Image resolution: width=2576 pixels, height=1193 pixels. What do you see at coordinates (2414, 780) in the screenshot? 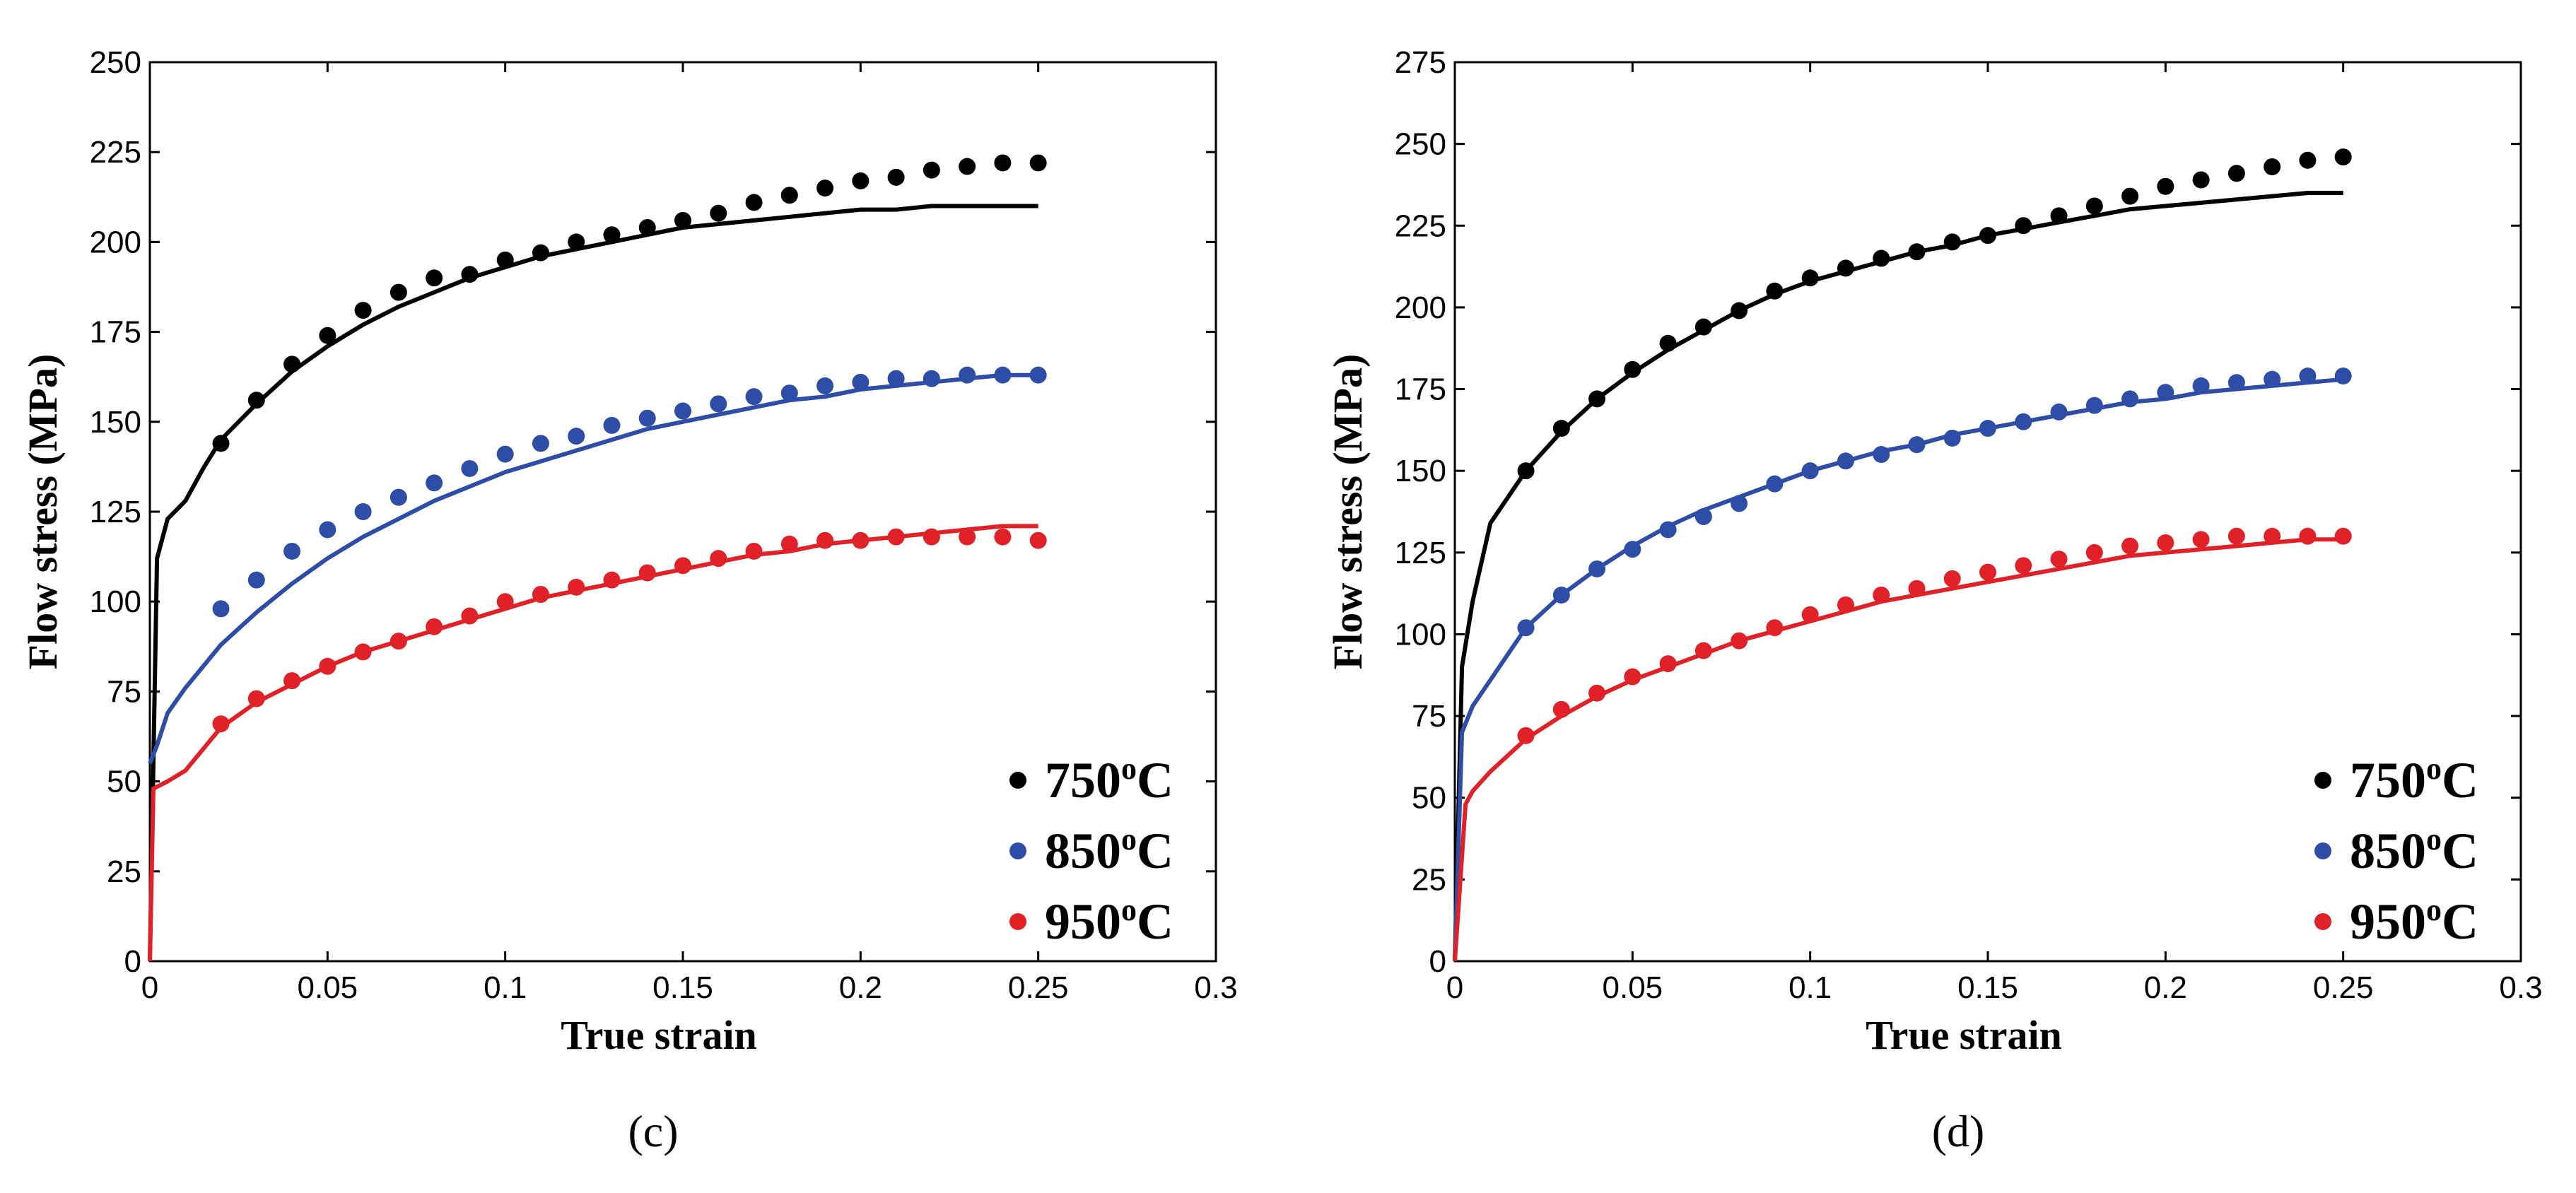
I see `legend-label-750: 750oC` at bounding box center [2414, 780].